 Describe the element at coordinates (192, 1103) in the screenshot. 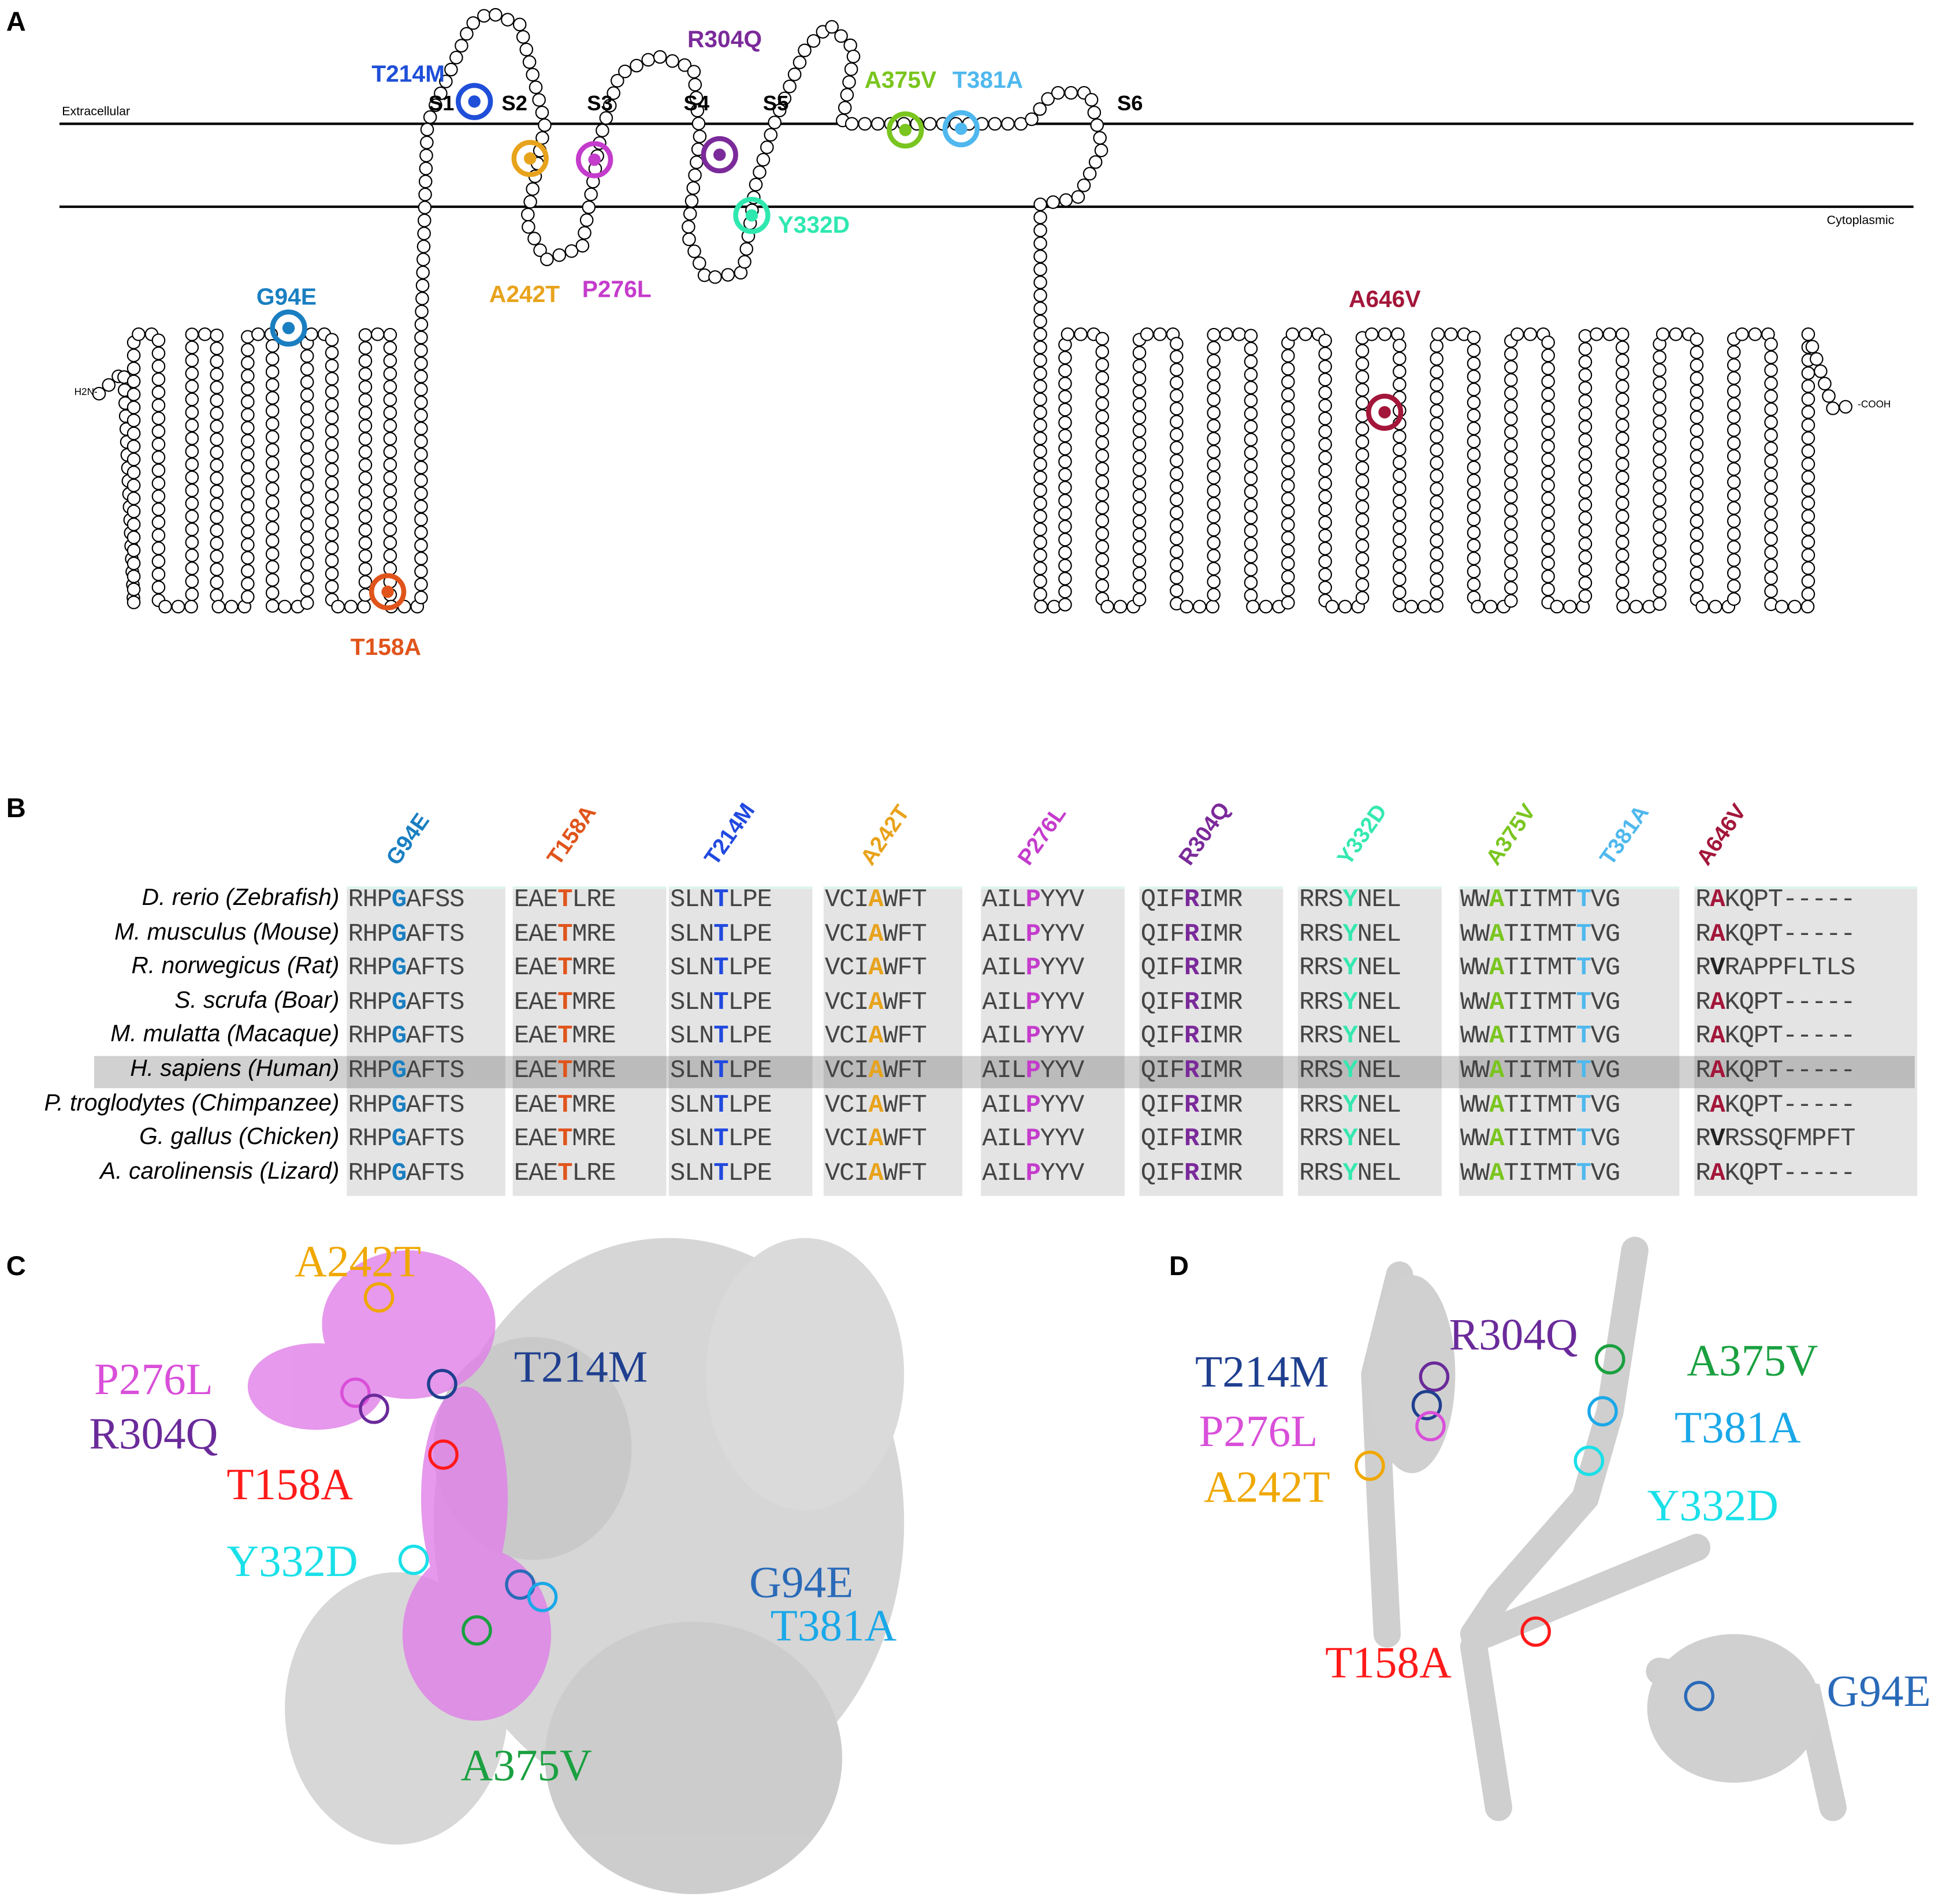

I see `species-name: P. troglodytes (Chimpanzee)` at that location.